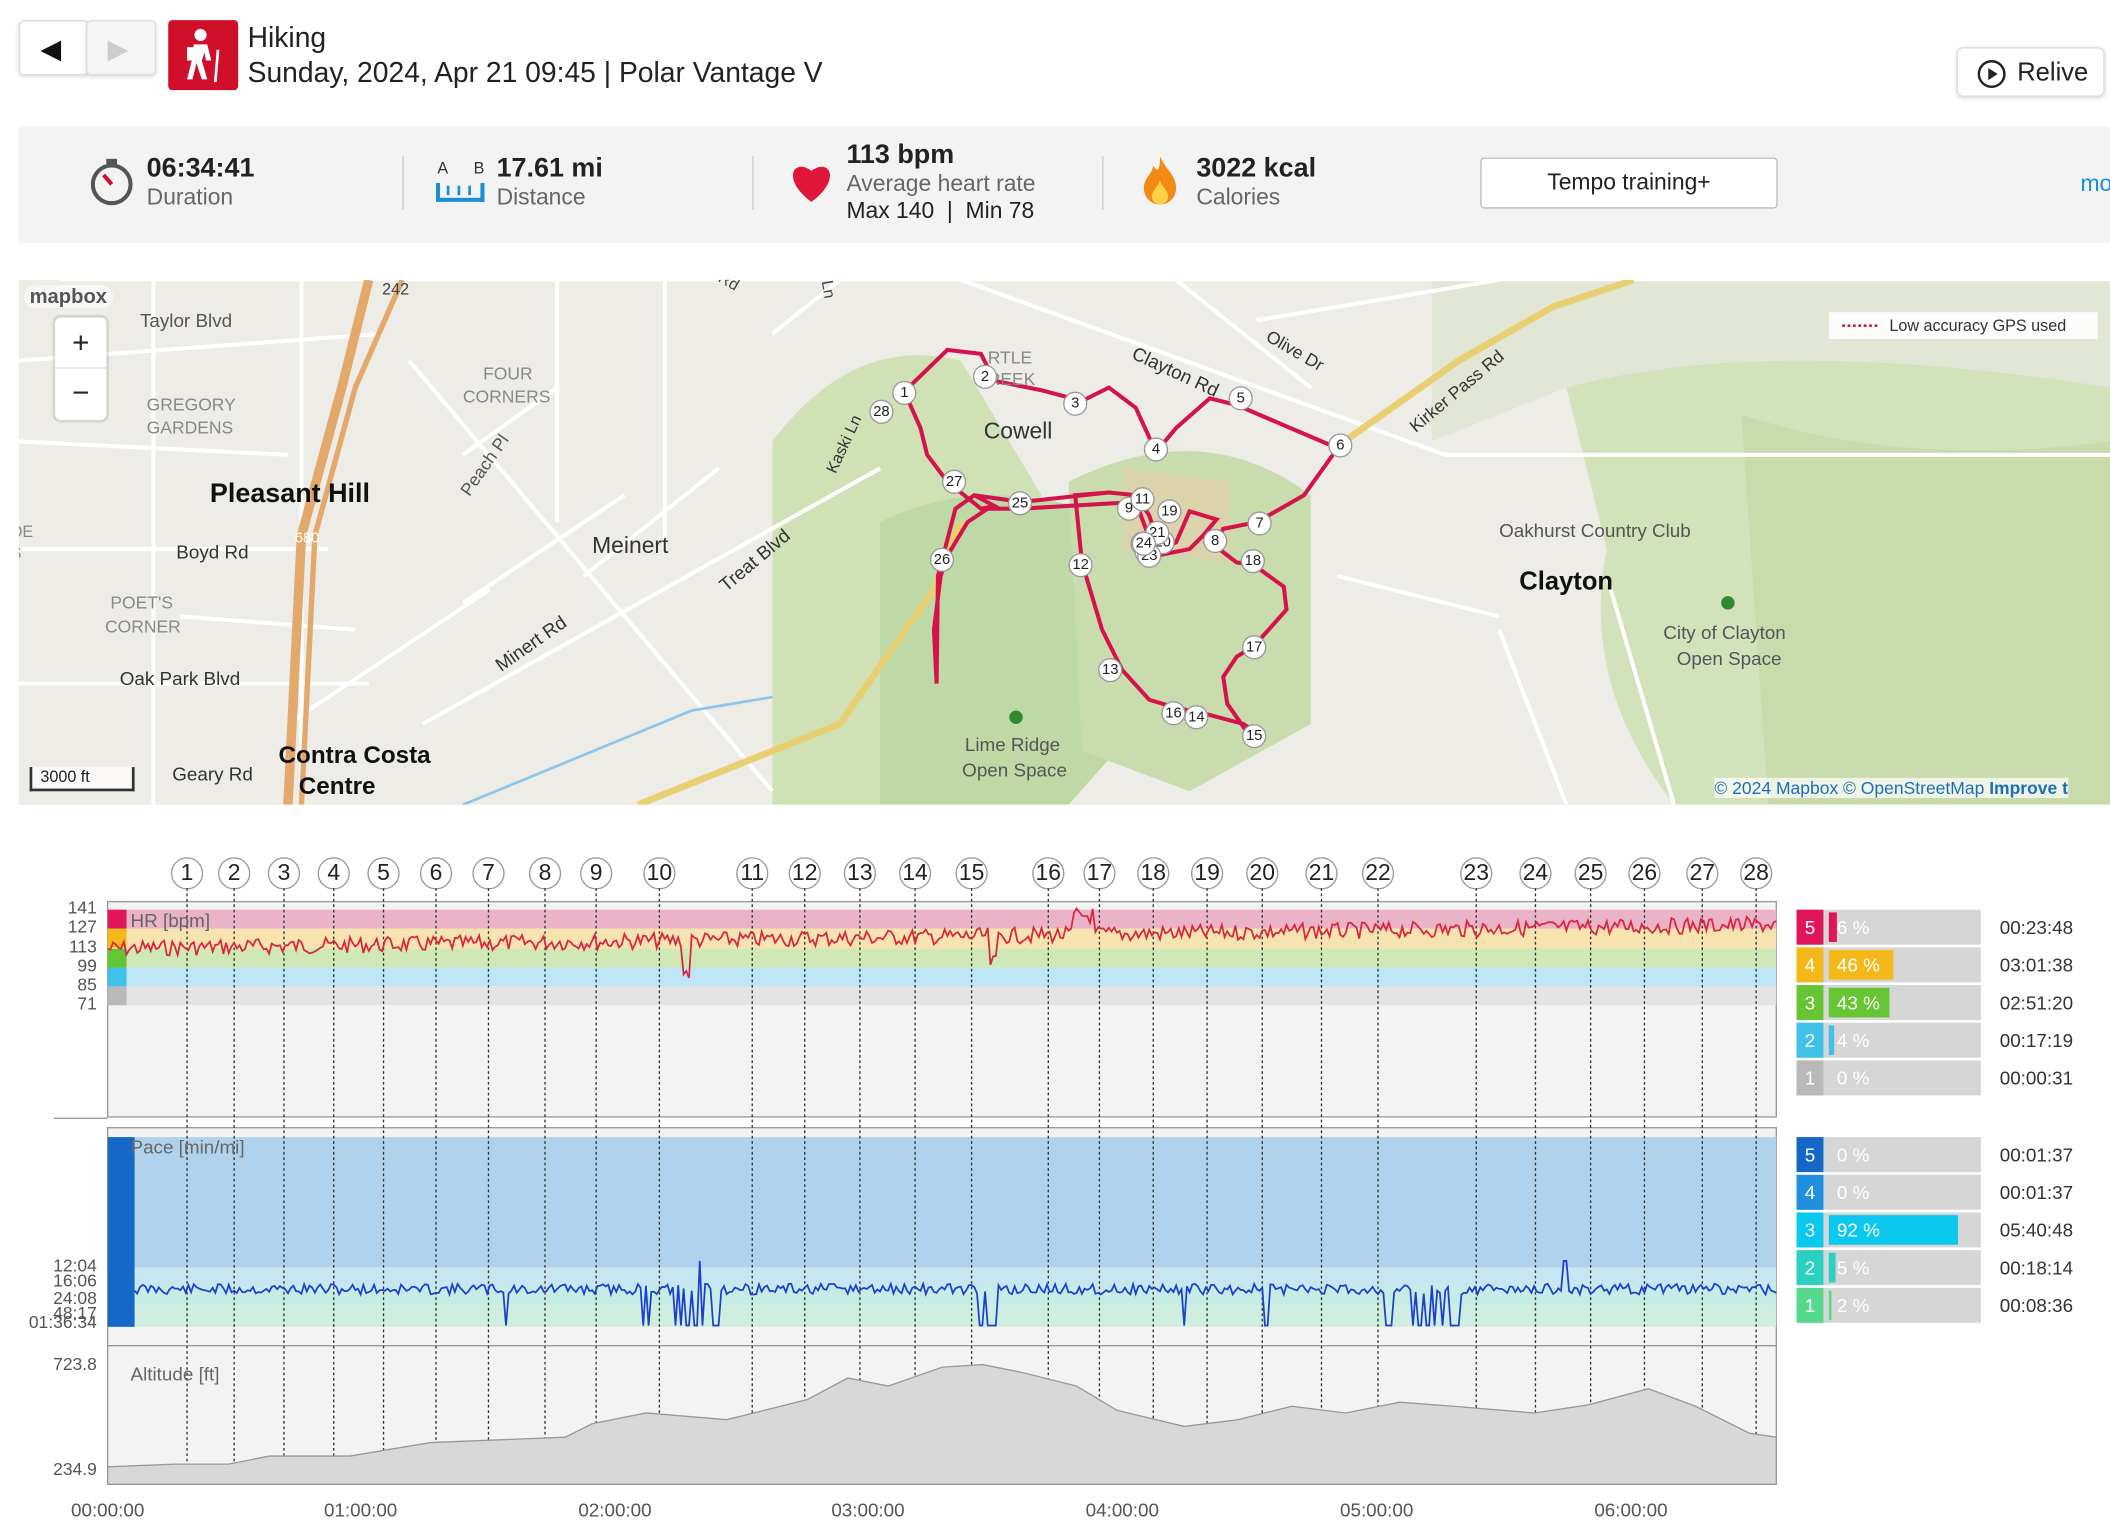  I want to click on lap-marker-1: 1, so click(904, 393).